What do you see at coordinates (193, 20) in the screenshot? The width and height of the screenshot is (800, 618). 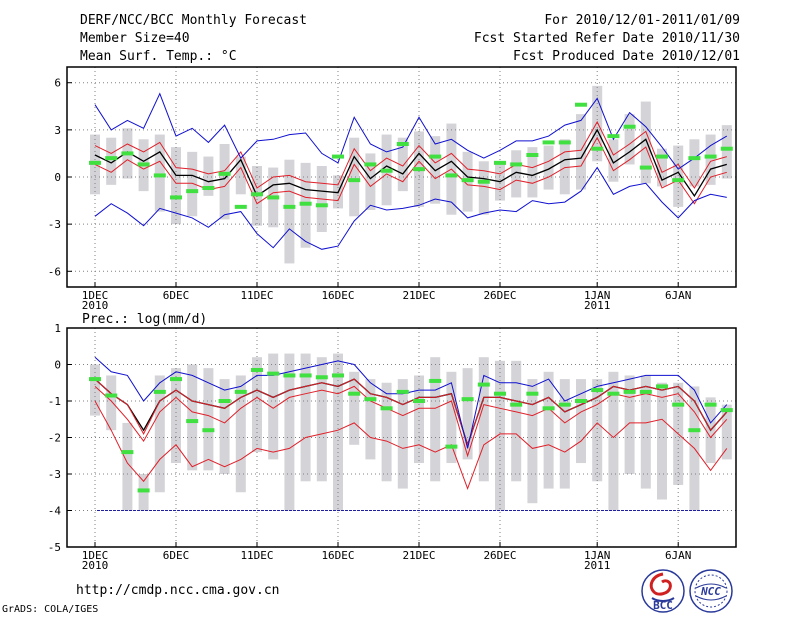 I see `chart-title: DERF/NCC/BCC Monthly Forecast` at bounding box center [193, 20].